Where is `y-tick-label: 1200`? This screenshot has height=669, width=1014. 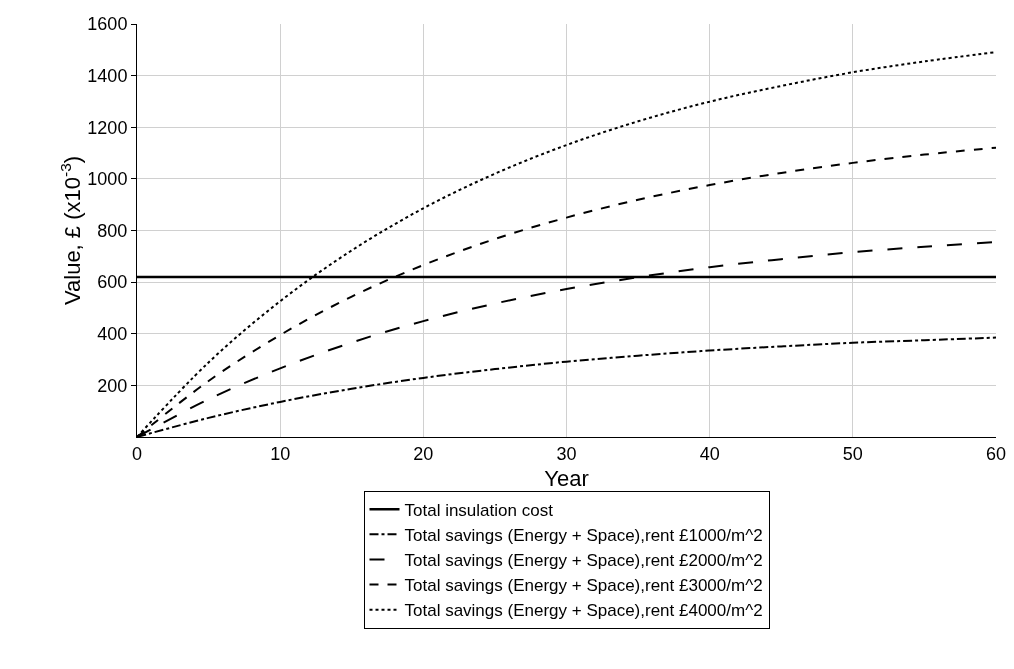
y-tick-label: 1200 is located at coordinates (107, 127).